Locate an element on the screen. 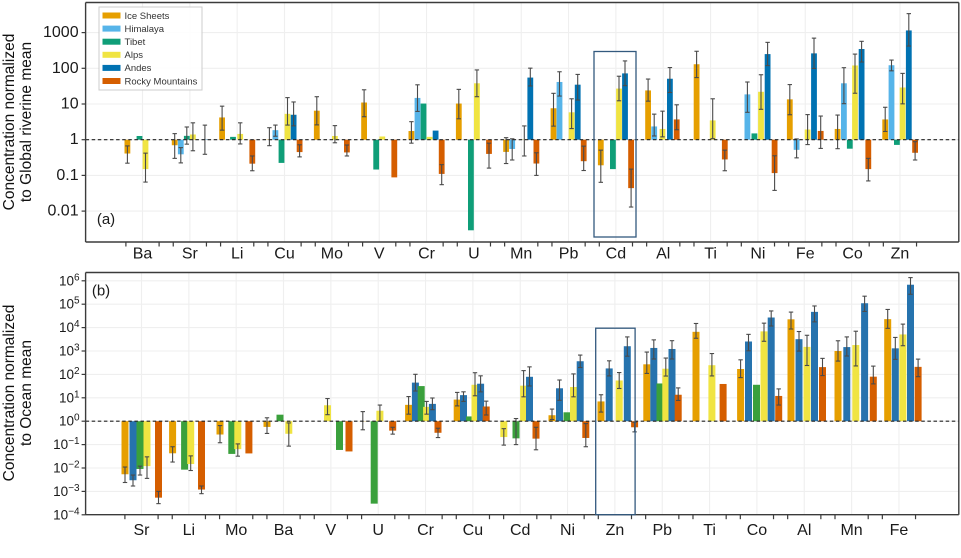 This screenshot has height=558, width=961. svg-text: 10 is located at coordinates (70, 104).